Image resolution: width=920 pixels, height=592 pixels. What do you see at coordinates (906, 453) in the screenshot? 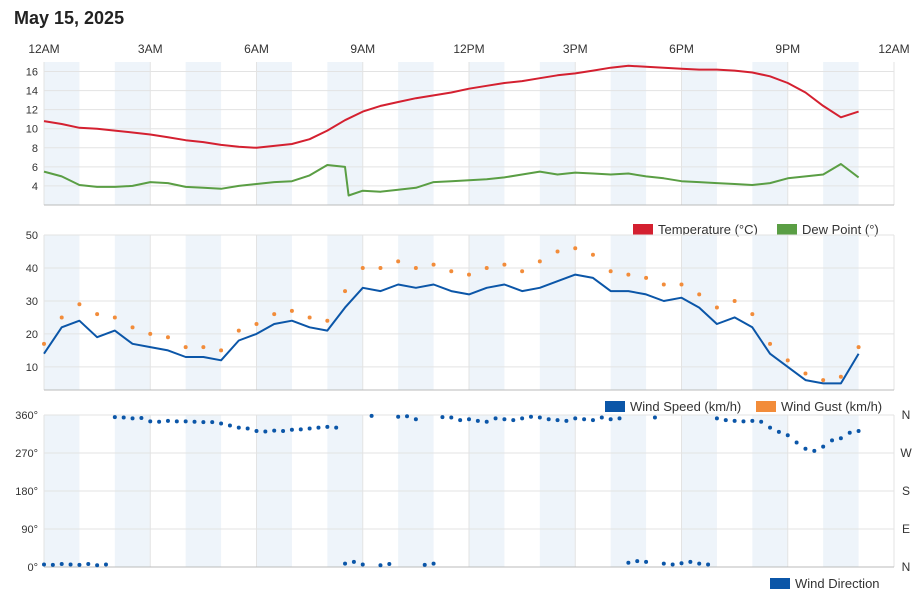
I see `compass-label: W` at bounding box center [906, 453].